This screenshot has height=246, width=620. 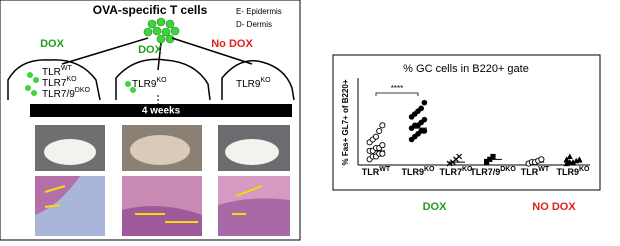 I want to click on arrows, so click(x=157, y=54).